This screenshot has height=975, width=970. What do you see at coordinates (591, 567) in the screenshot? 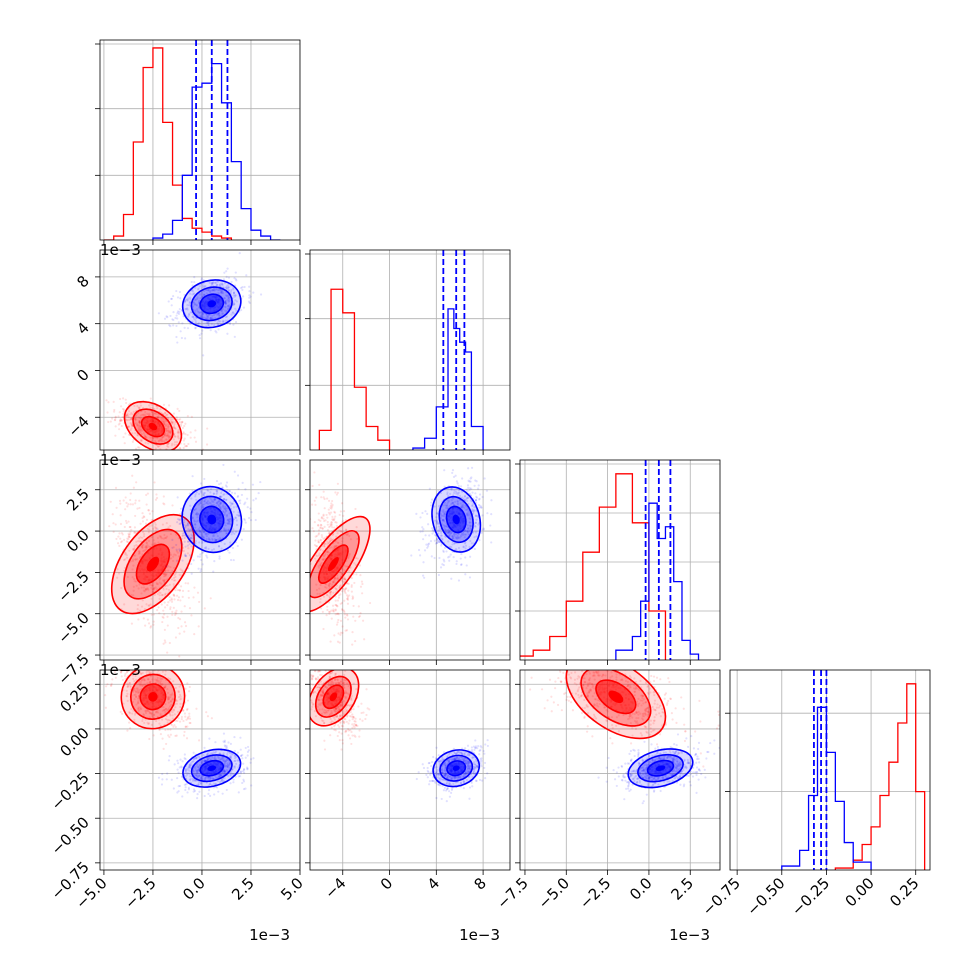
I see `histogram-red` at bounding box center [591, 567].